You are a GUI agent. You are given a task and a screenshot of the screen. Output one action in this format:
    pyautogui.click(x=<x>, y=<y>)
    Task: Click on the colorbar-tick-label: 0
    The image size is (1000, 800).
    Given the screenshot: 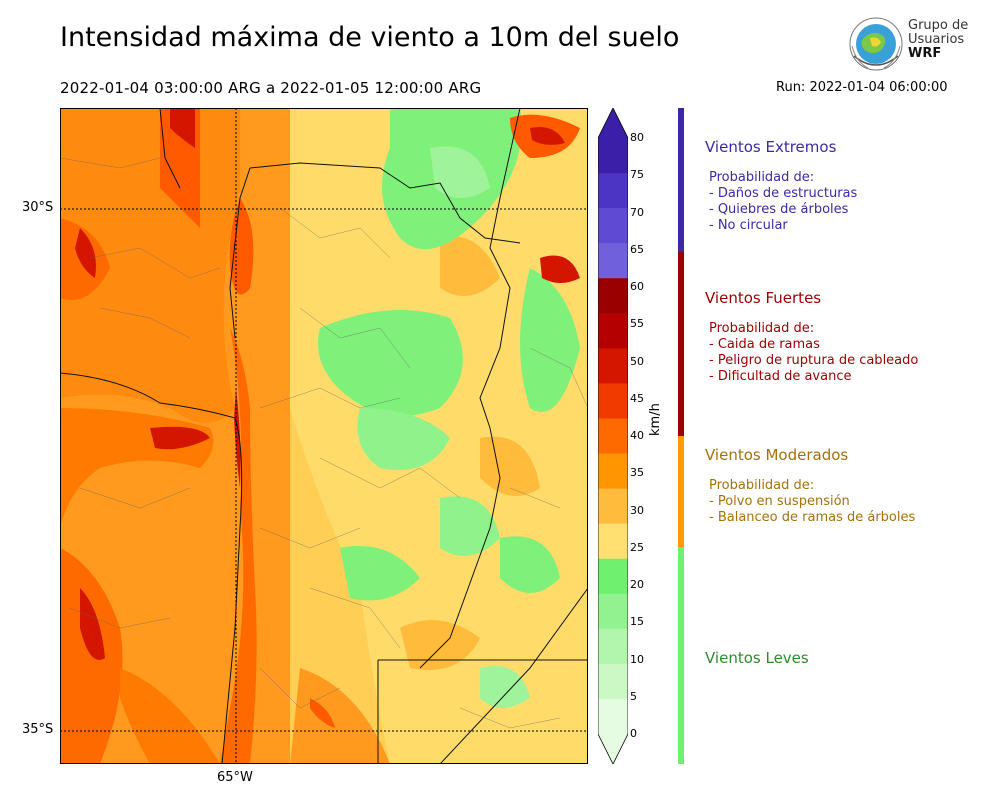 What is the action you would take?
    pyautogui.click(x=633, y=733)
    